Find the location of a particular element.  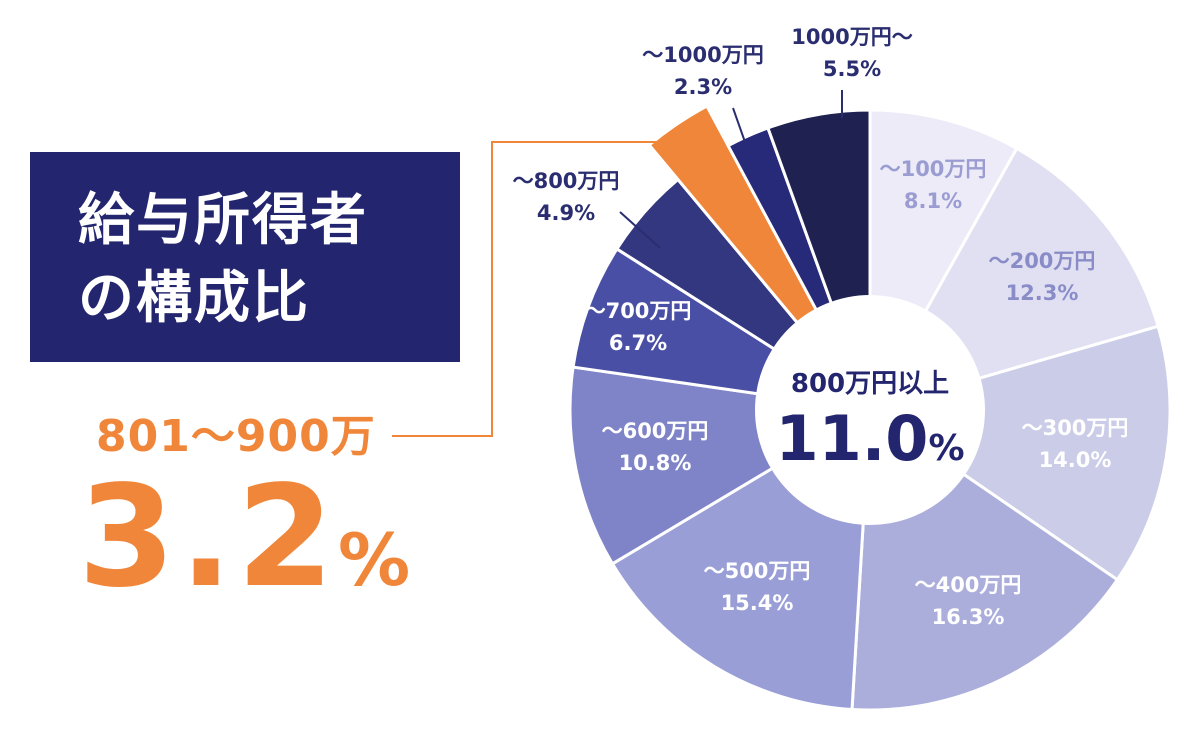

slice-value-6: 6.7% is located at coordinates (638, 343).